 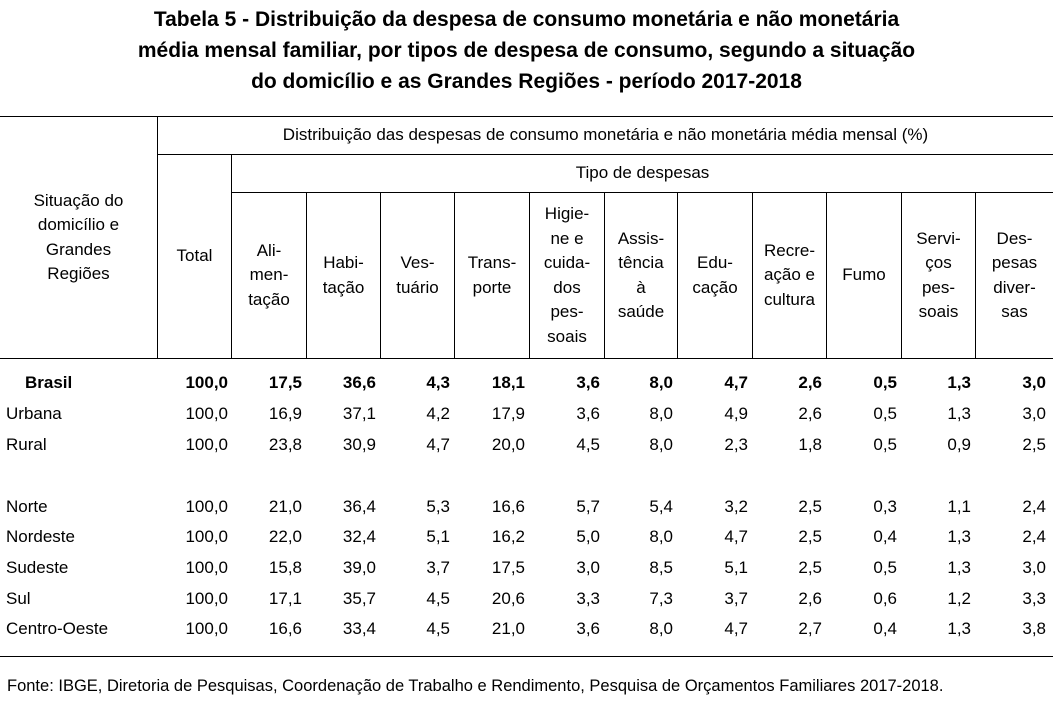 I want to click on table-cell: 3,3, so click(x=588, y=598).